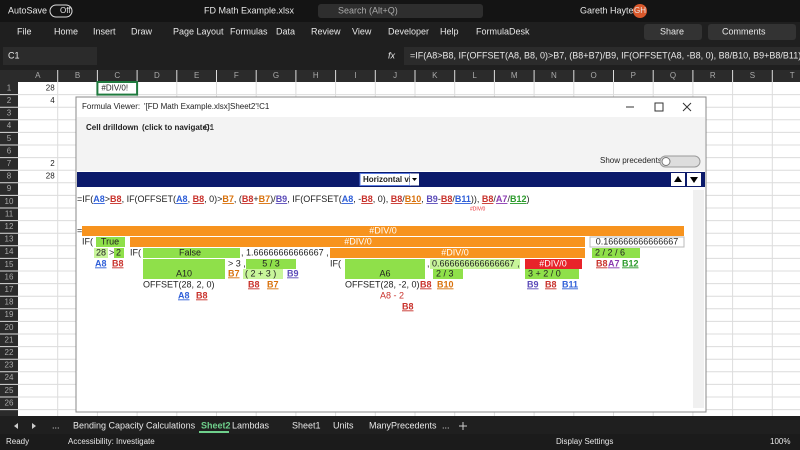  What do you see at coordinates (9, 314) in the screenshot?
I see `row-header: 19` at bounding box center [9, 314].